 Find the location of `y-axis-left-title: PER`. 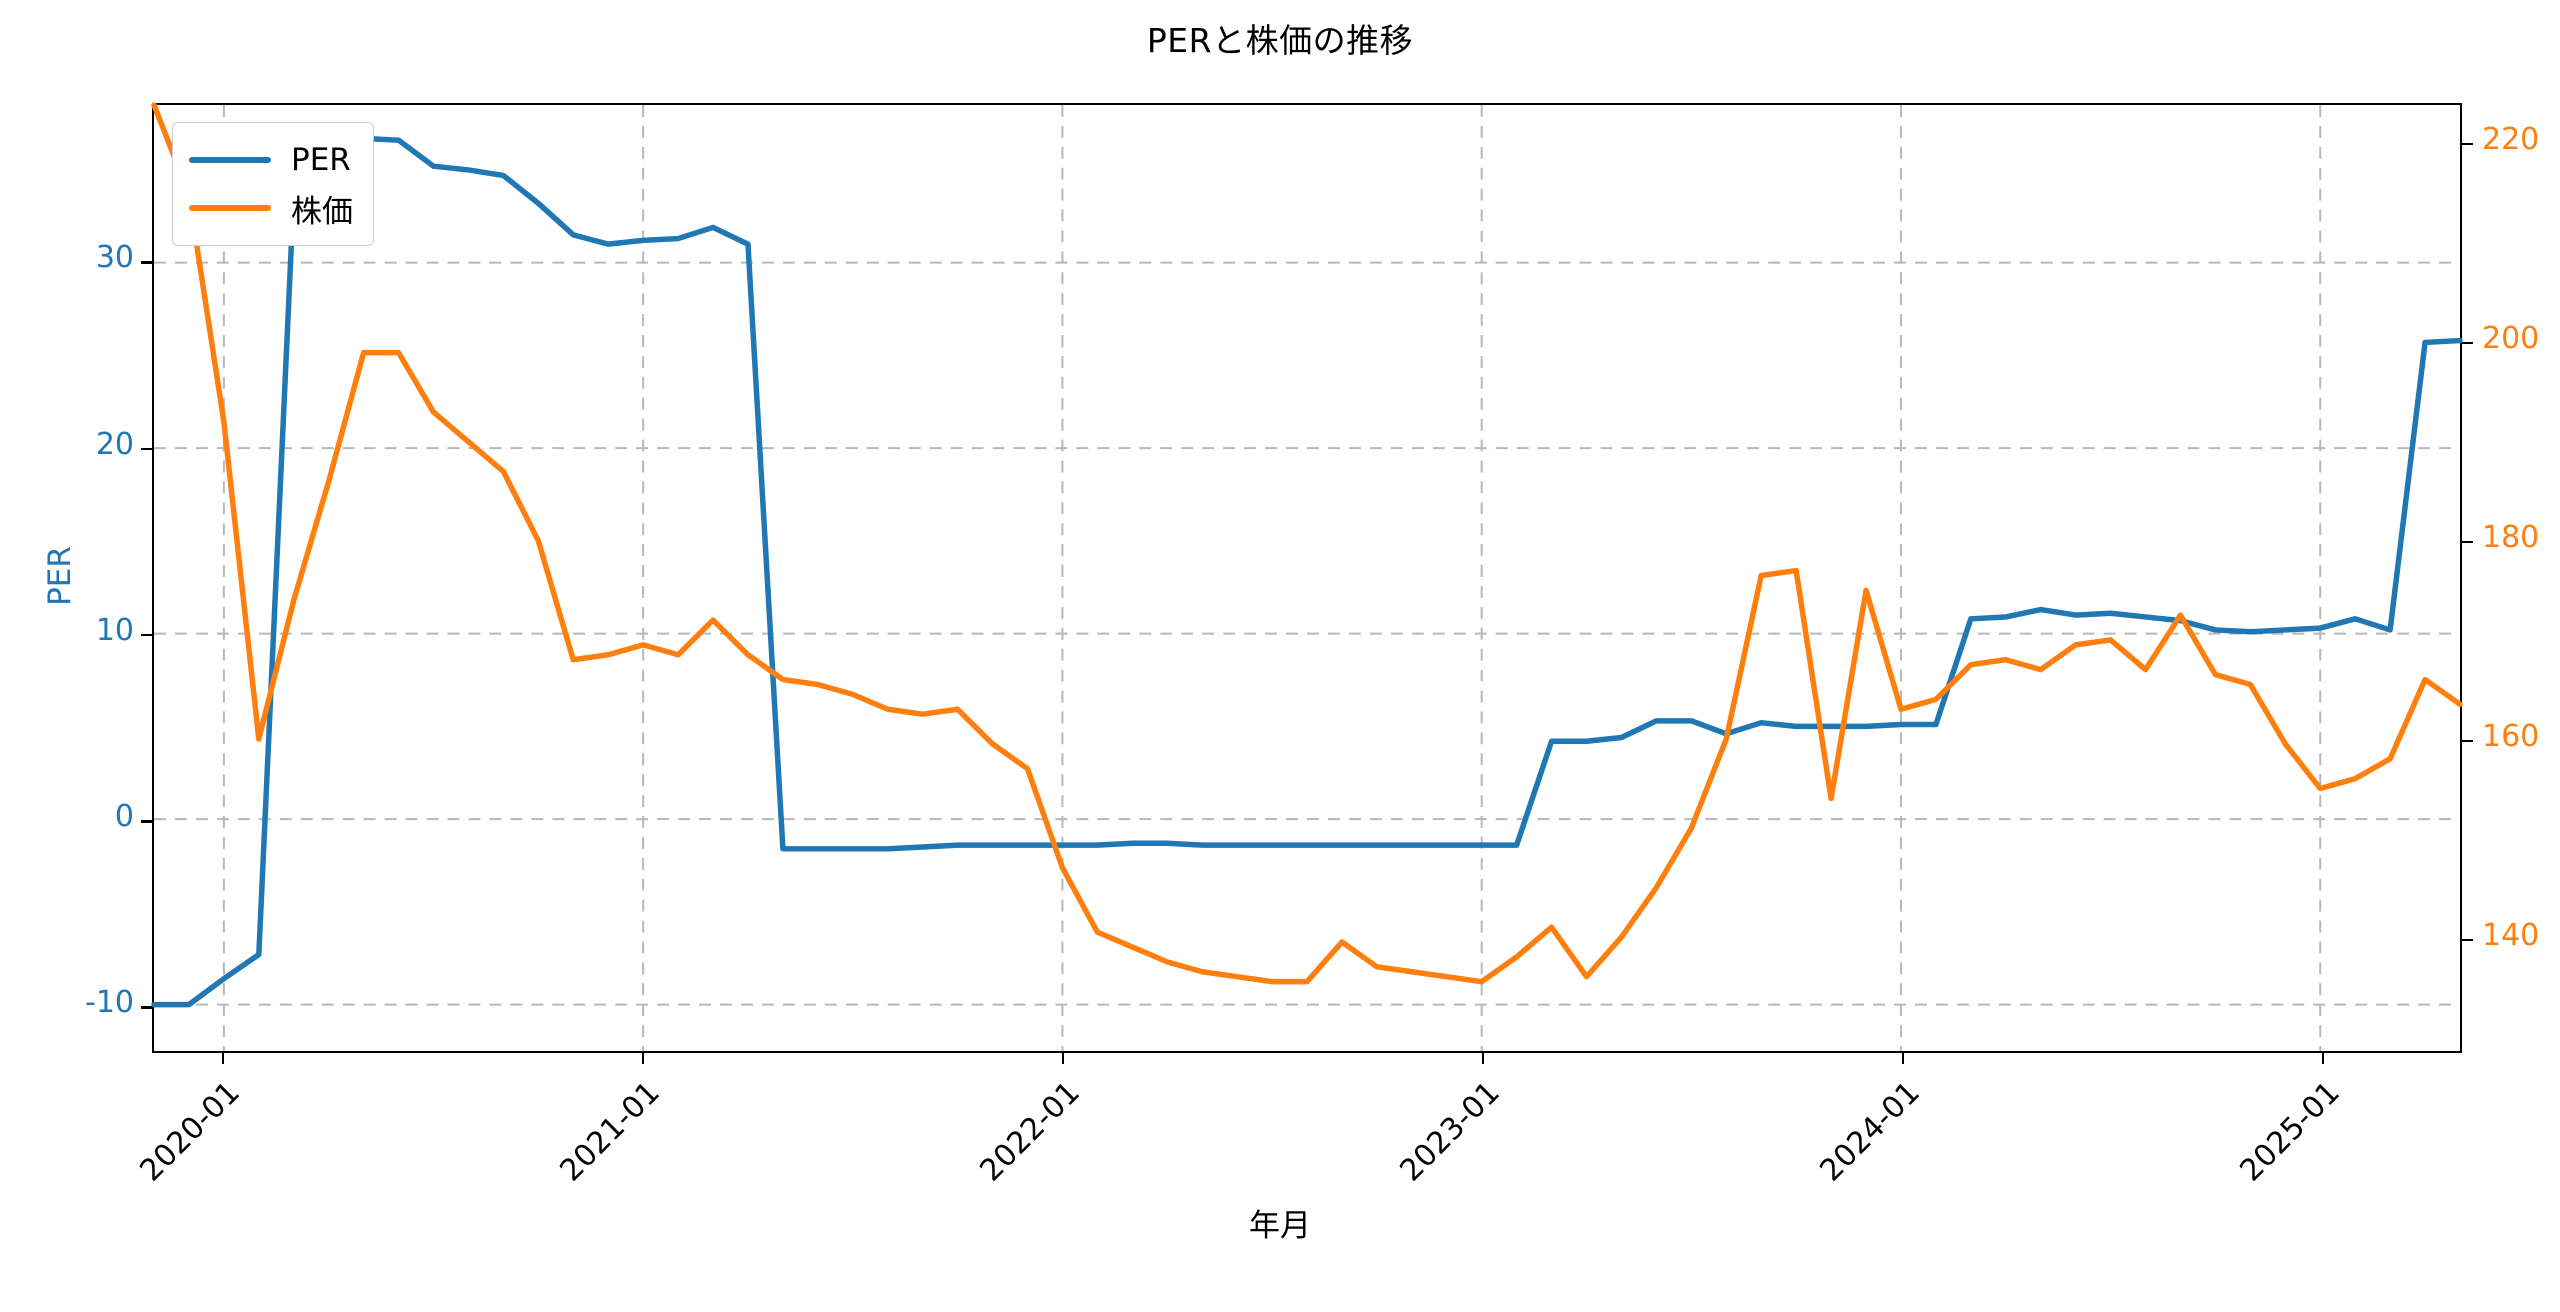

y-axis-left-title: PER is located at coordinates (60, 576).